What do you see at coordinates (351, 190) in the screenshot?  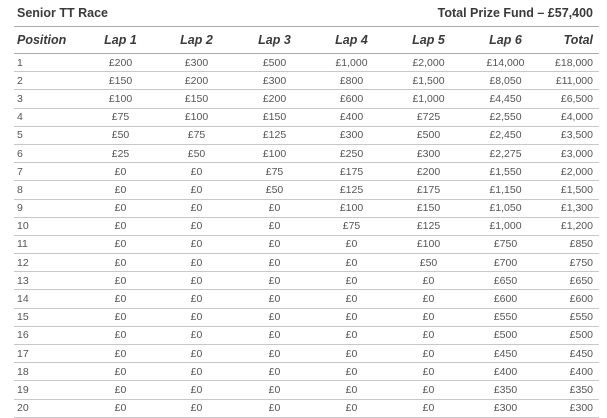 I see `cell-lap-4: £125` at bounding box center [351, 190].